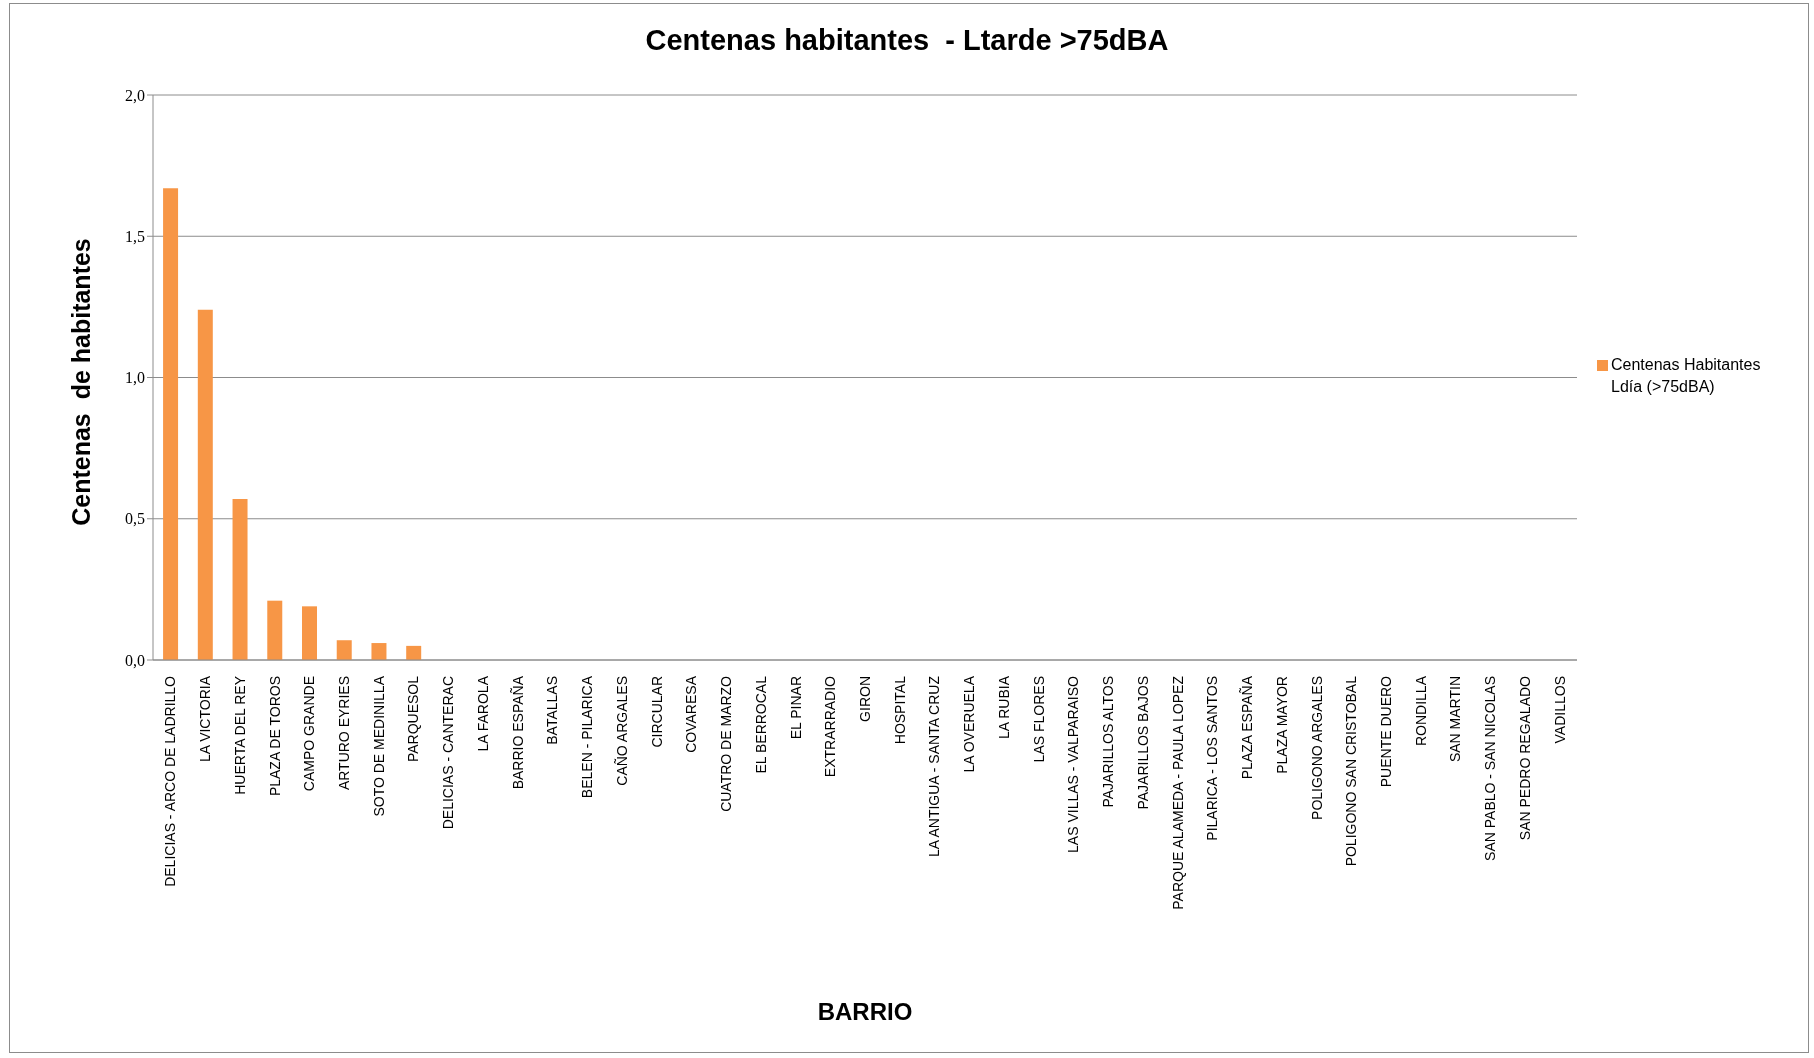 Image resolution: width=1814 pixels, height=1058 pixels. What do you see at coordinates (135, 519) in the screenshot?
I see `y-tick-label: 0,5` at bounding box center [135, 519].